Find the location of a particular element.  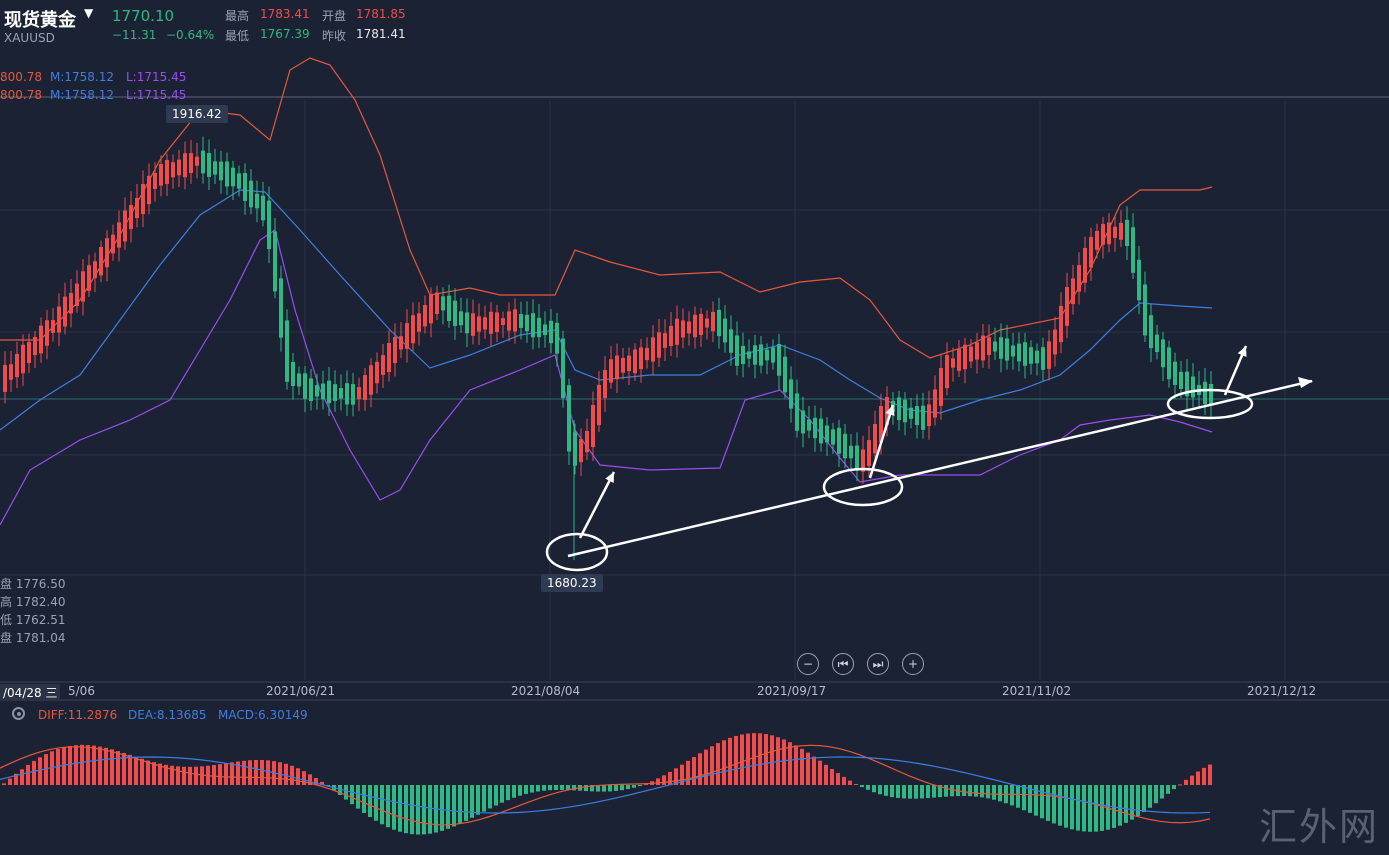

chevron-down-icon: ▼ is located at coordinates (89, 13).